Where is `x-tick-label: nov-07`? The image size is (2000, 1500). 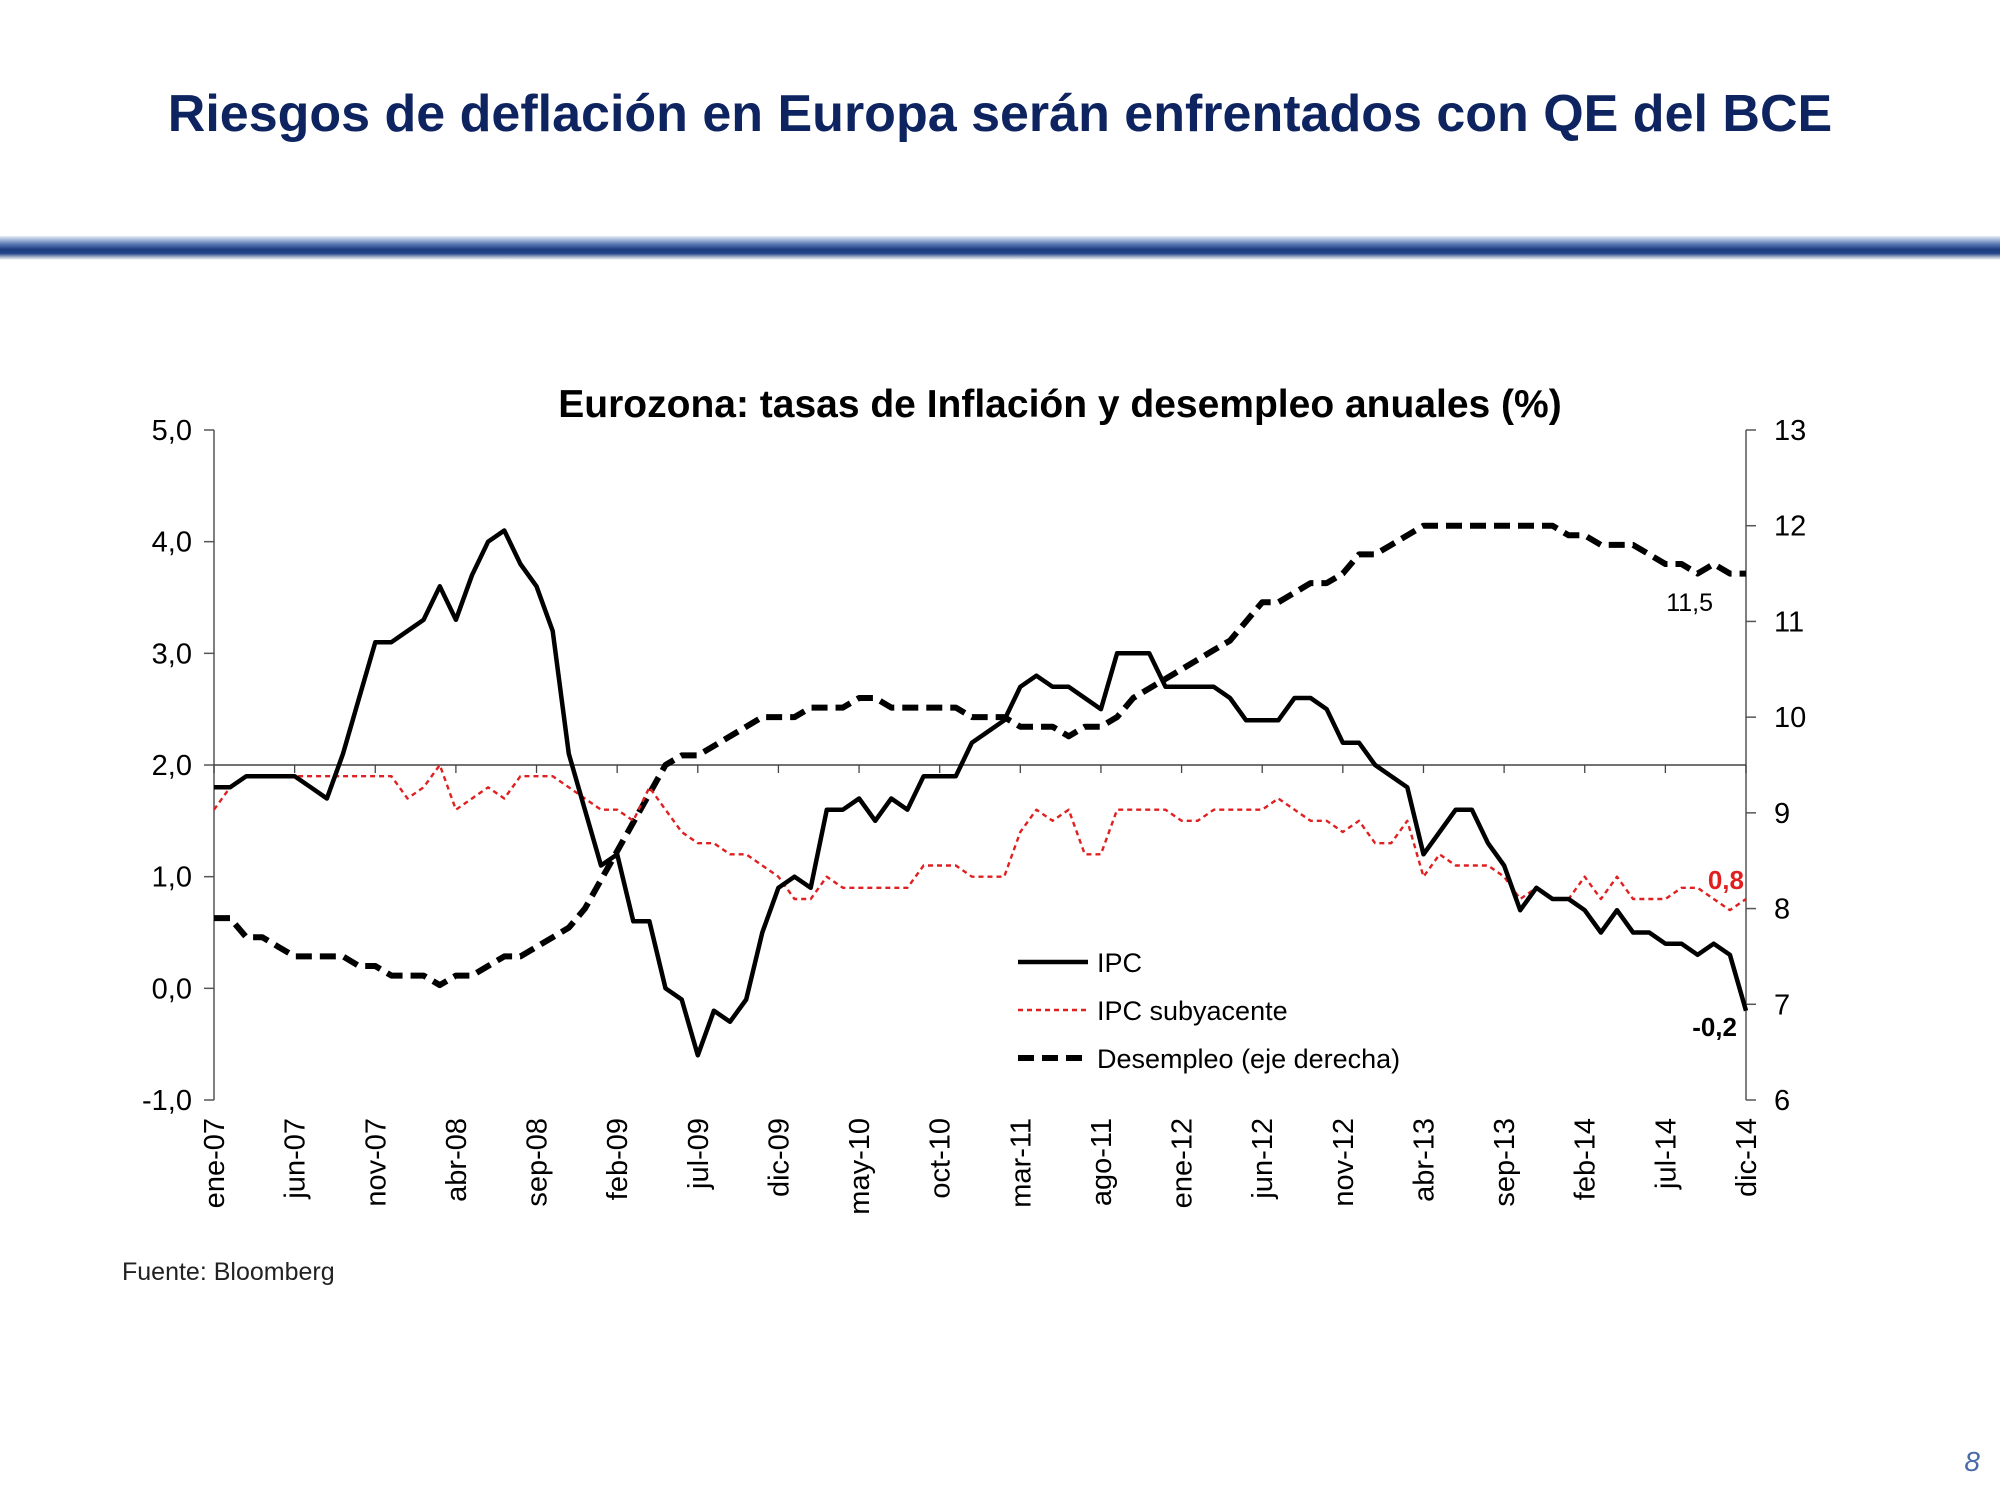
x-tick-label: nov-07 is located at coordinates (376, 1162).